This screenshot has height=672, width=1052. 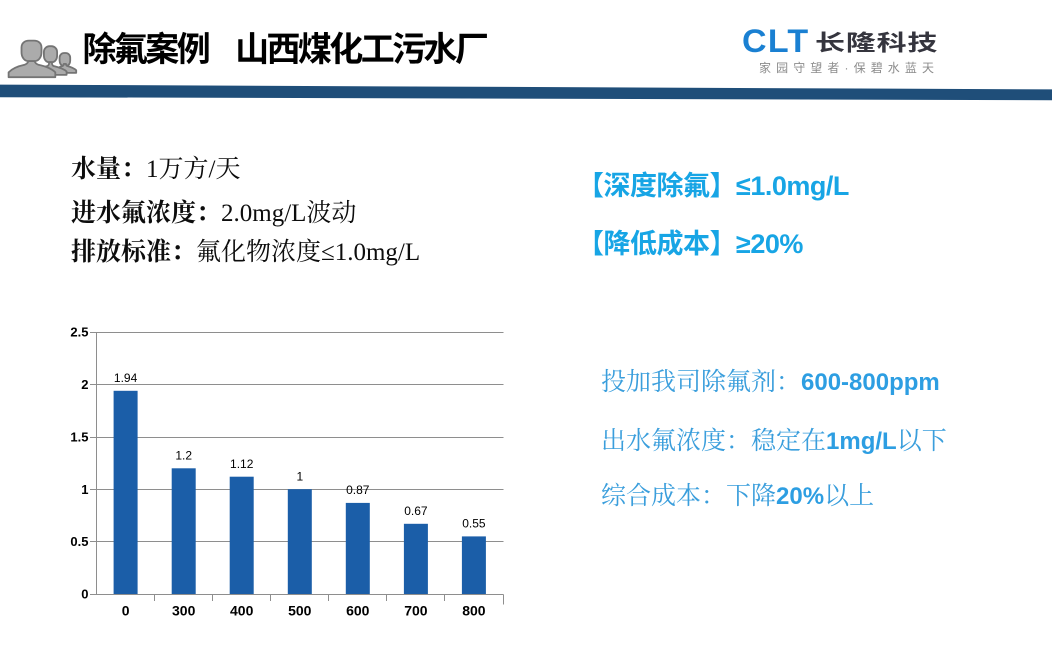 I want to click on svg-text: 0.5, so click(x=79, y=541).